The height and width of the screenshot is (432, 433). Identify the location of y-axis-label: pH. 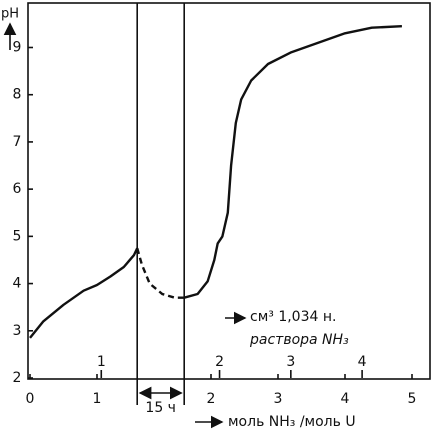
(10, 14).